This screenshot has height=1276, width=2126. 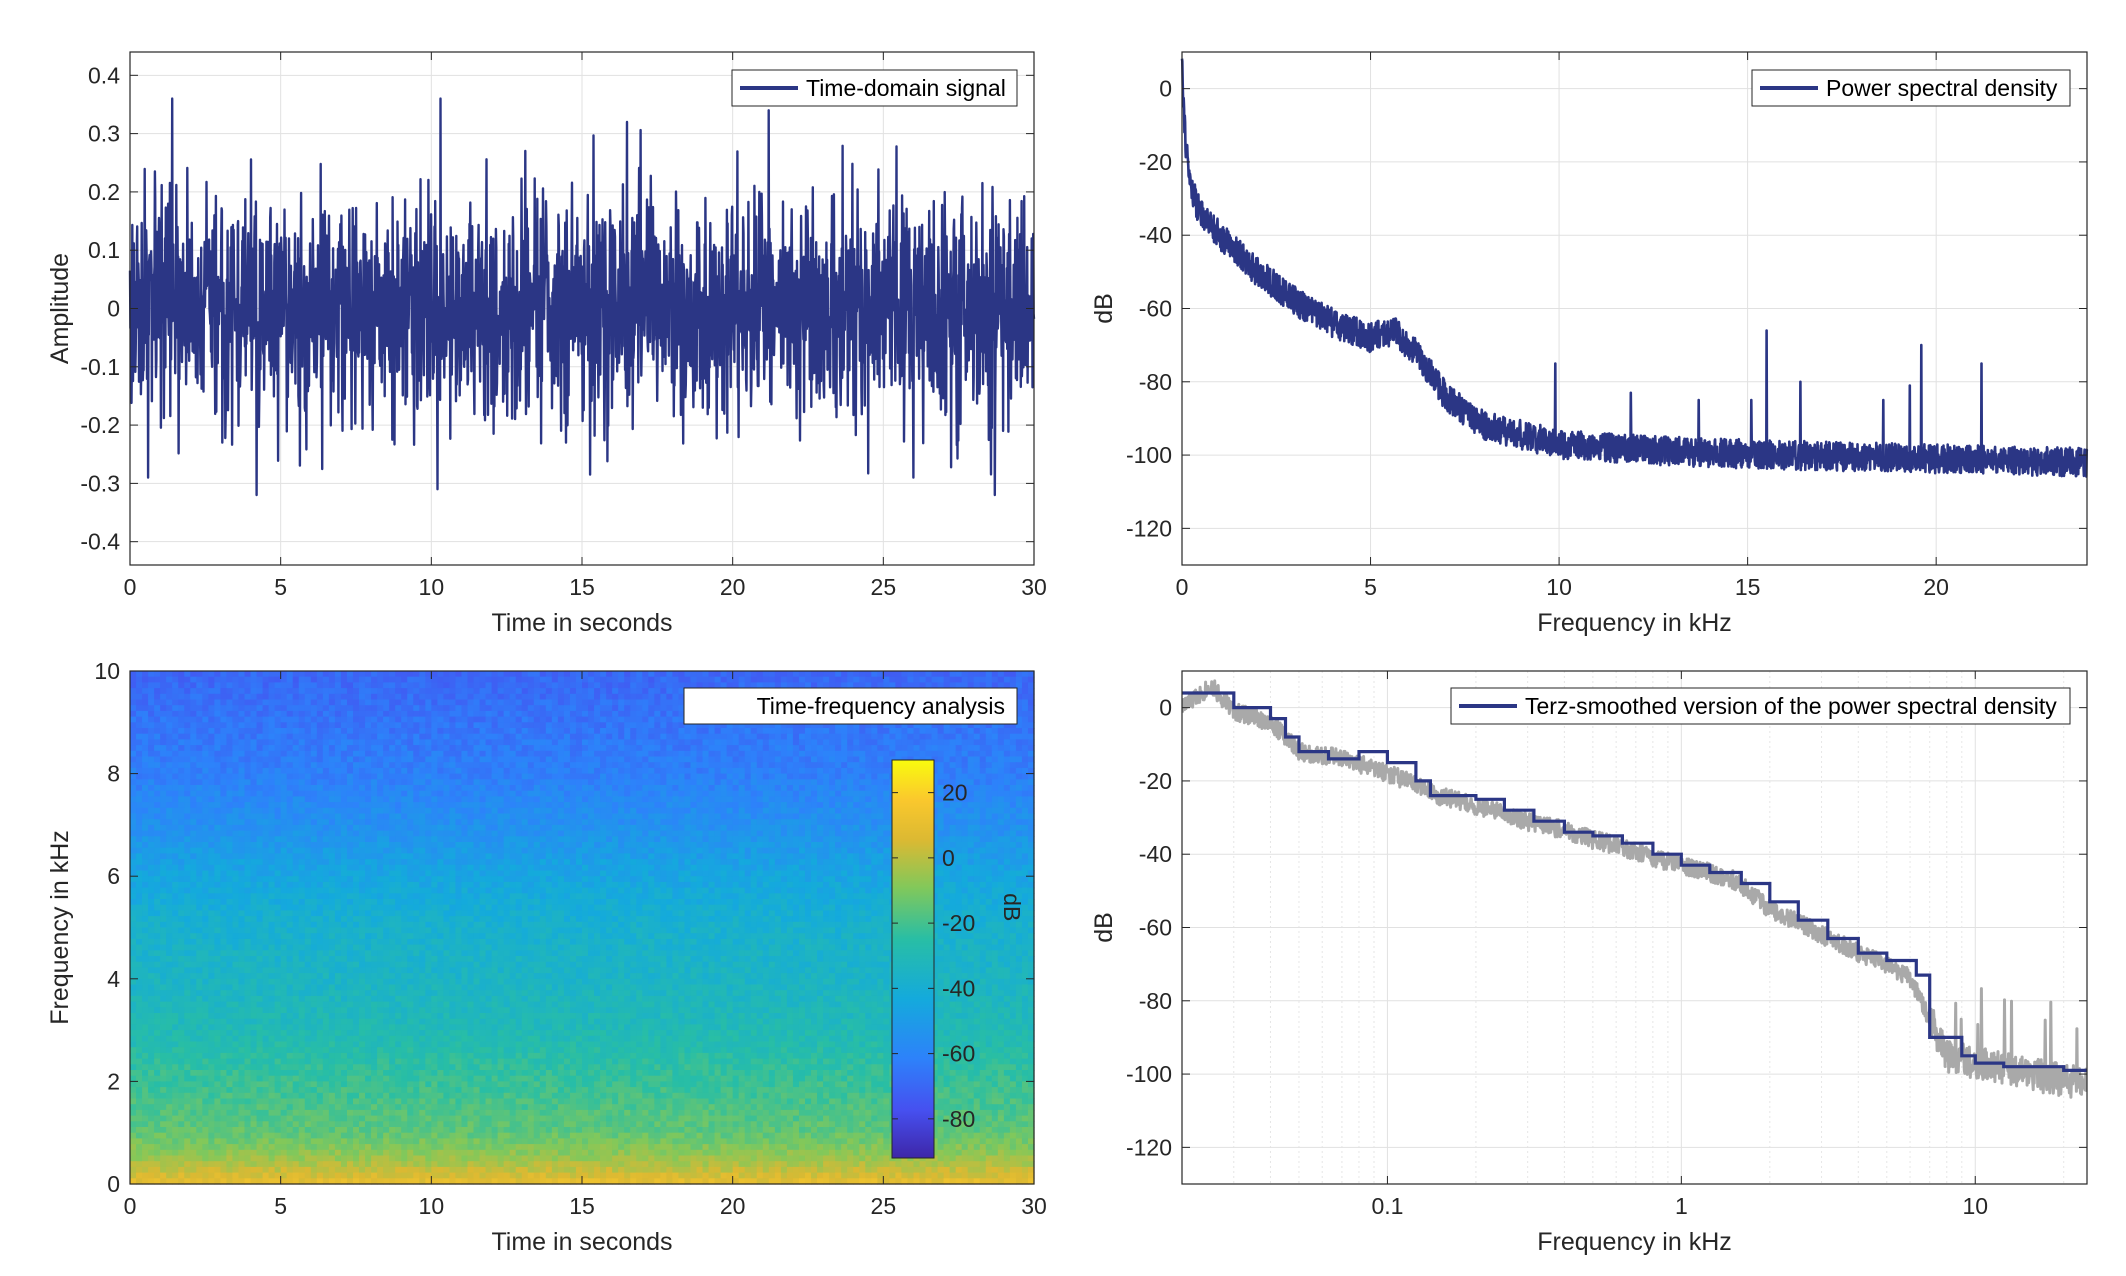 I want to click on x-tick-label: 10, so click(x=1559, y=587).